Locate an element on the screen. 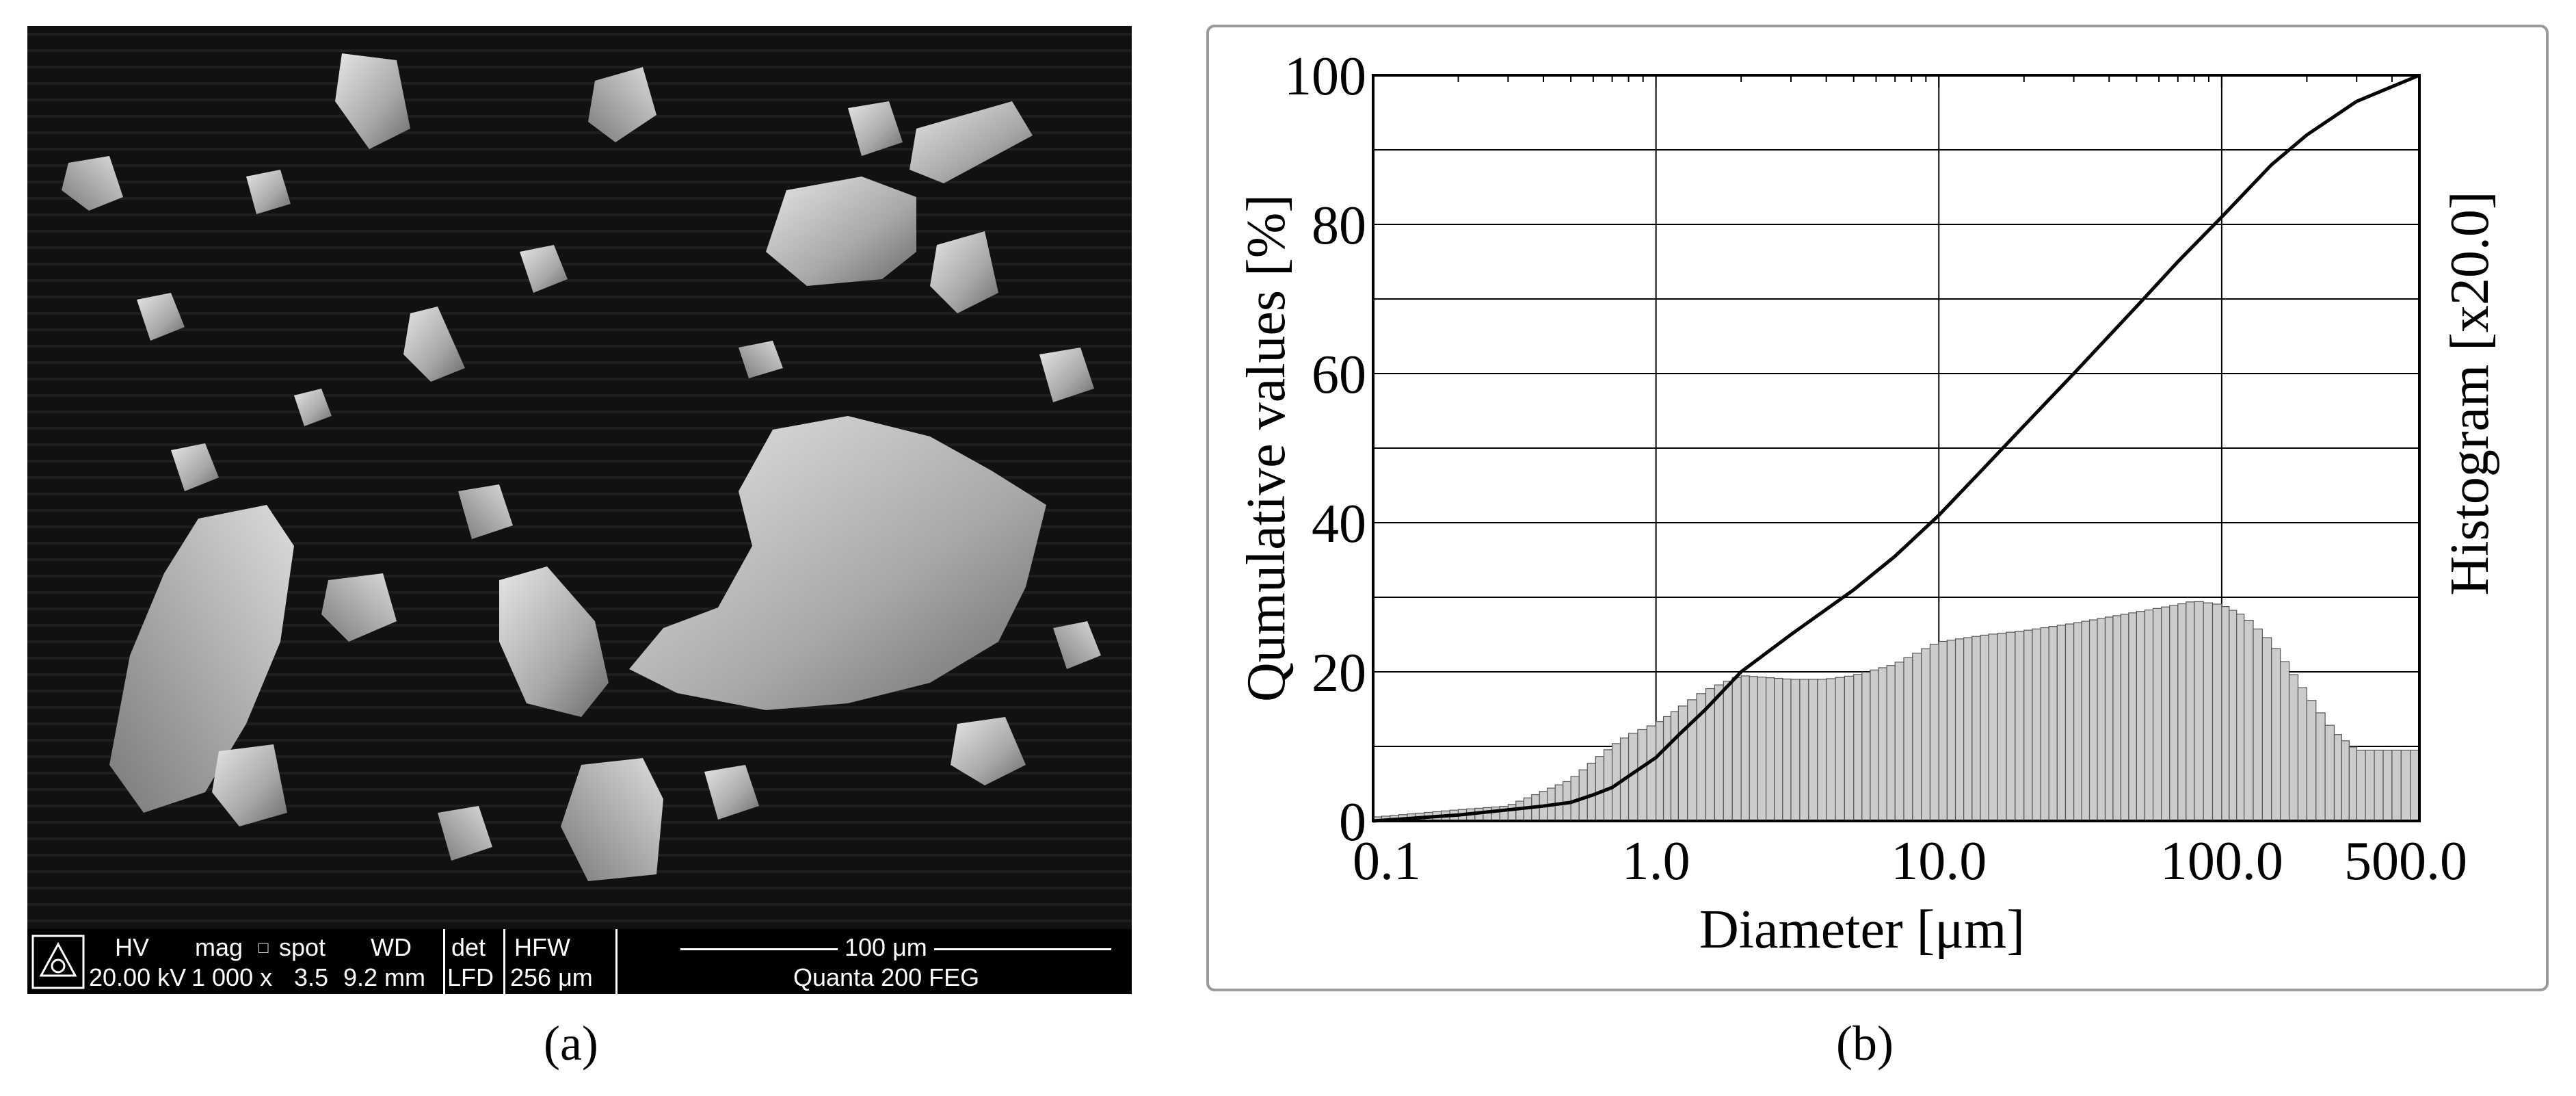  y2-axis-label: Histogram [x20.0] is located at coordinates (2470, 393).